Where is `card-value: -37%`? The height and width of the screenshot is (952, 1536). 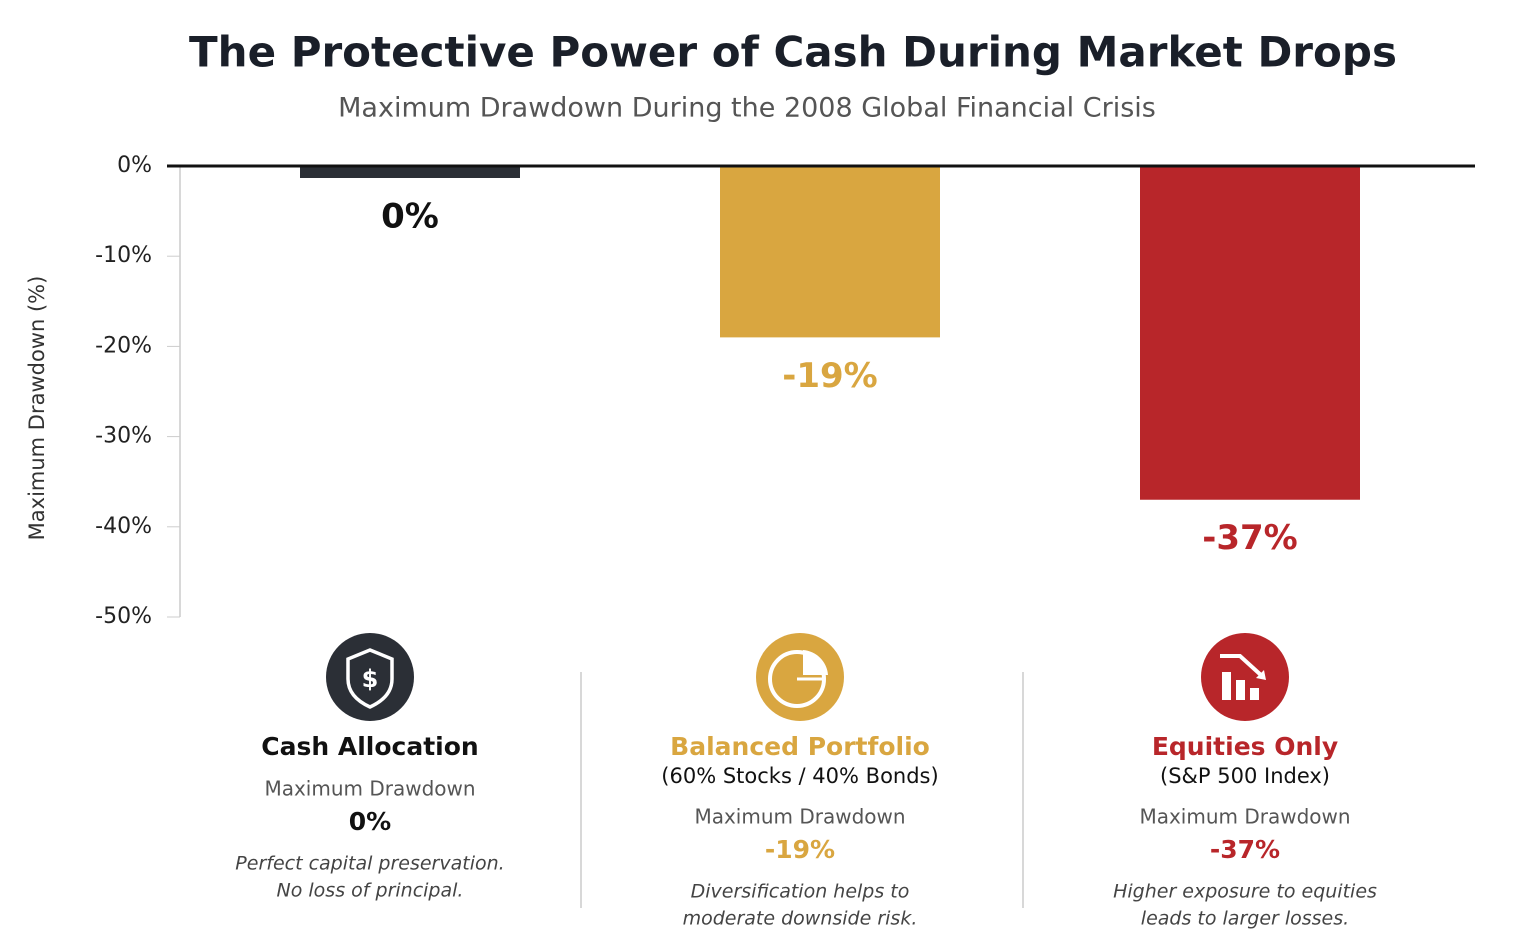 card-value: -37% is located at coordinates (1245, 849).